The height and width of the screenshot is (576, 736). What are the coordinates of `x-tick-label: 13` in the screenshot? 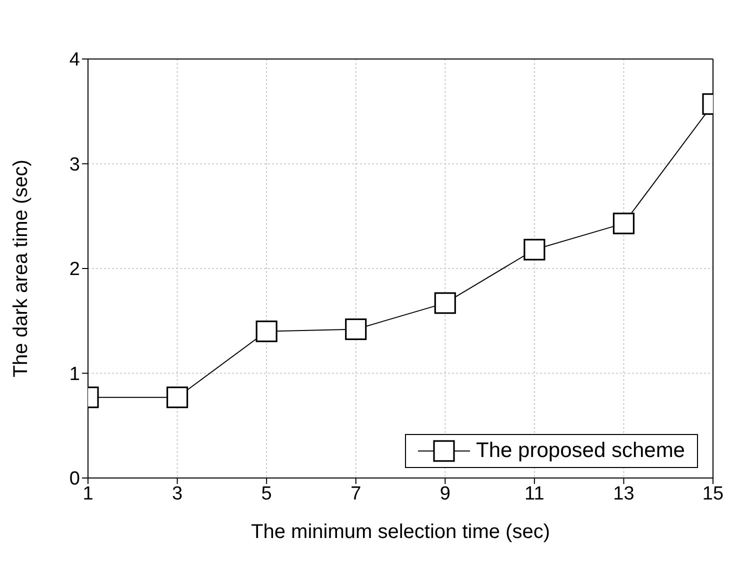 It's located at (623, 493).